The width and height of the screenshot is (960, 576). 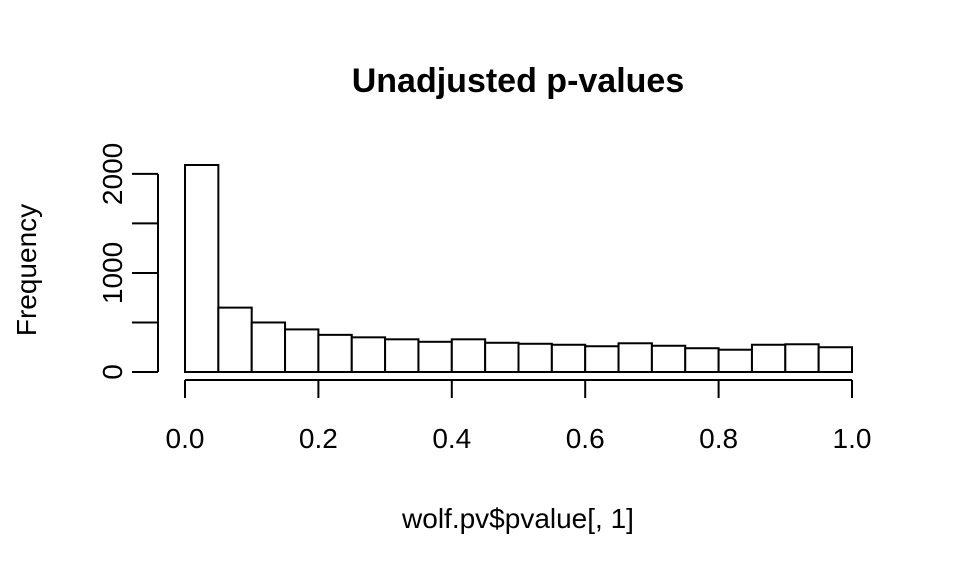 What do you see at coordinates (852, 438) in the screenshot?
I see `x-tick-label: 1.0` at bounding box center [852, 438].